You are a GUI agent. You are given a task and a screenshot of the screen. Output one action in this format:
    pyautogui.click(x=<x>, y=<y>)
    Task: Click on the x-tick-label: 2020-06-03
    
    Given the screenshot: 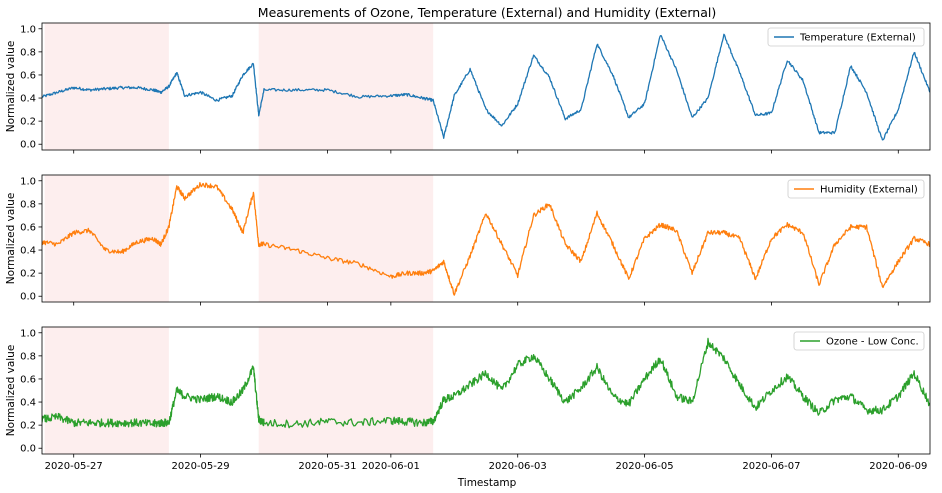 What is the action you would take?
    pyautogui.click(x=518, y=466)
    